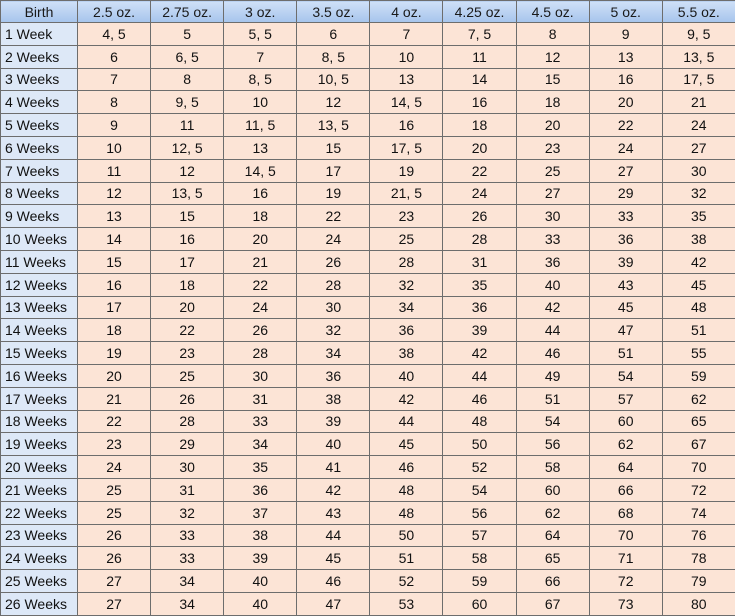  I want to click on table-cell: 50, so click(479, 444).